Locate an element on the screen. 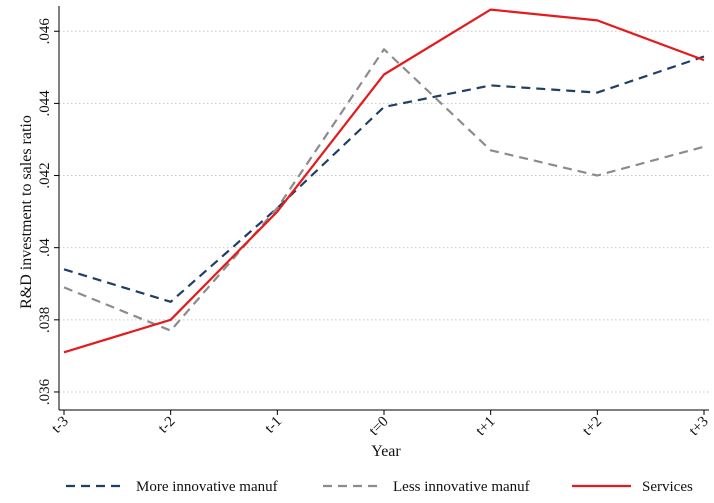  y-axis-title: R&D investment to sales ratio is located at coordinates (26, 212).